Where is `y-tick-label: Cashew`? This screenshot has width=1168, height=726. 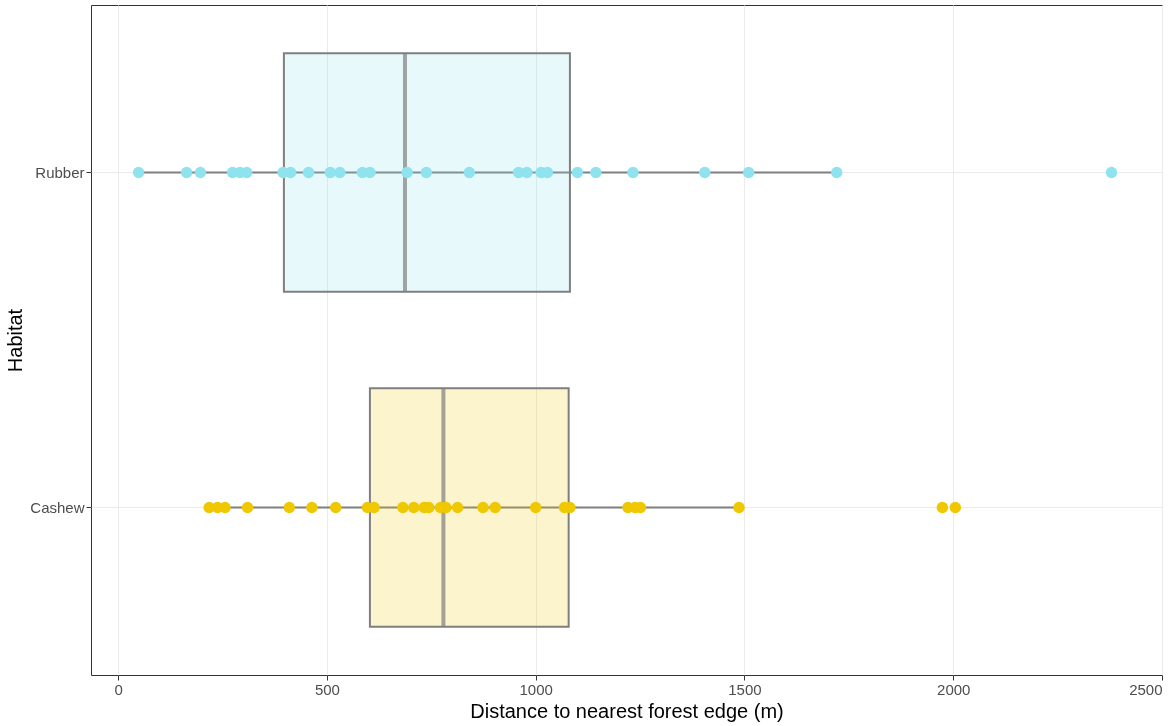
y-tick-label: Cashew is located at coordinates (57, 507).